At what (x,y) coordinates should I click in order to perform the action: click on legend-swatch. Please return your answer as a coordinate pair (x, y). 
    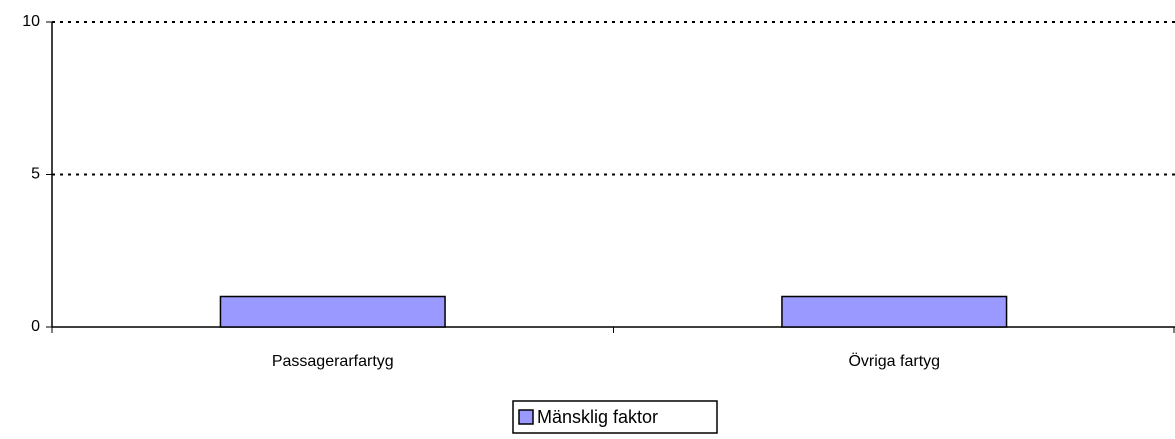
    Looking at the image, I should click on (526, 417).